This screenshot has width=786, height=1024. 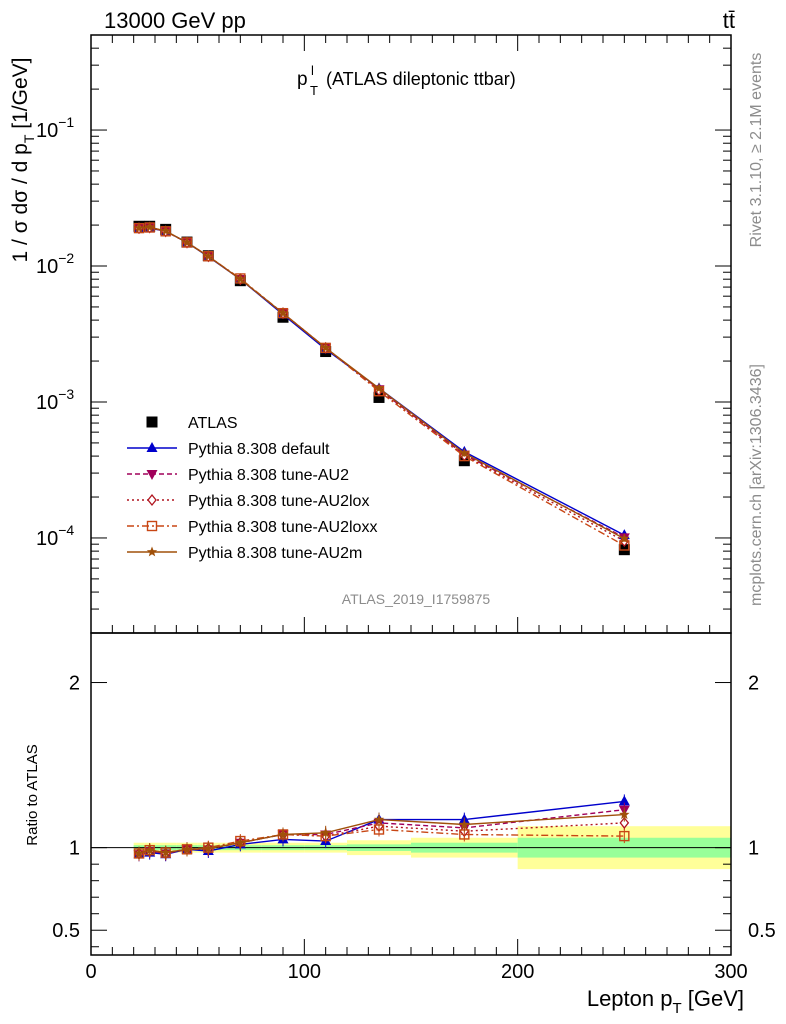 I want to click on main-ylabel: 1 / σ dσ / d pT [1/GeV], so click(x=23, y=160).